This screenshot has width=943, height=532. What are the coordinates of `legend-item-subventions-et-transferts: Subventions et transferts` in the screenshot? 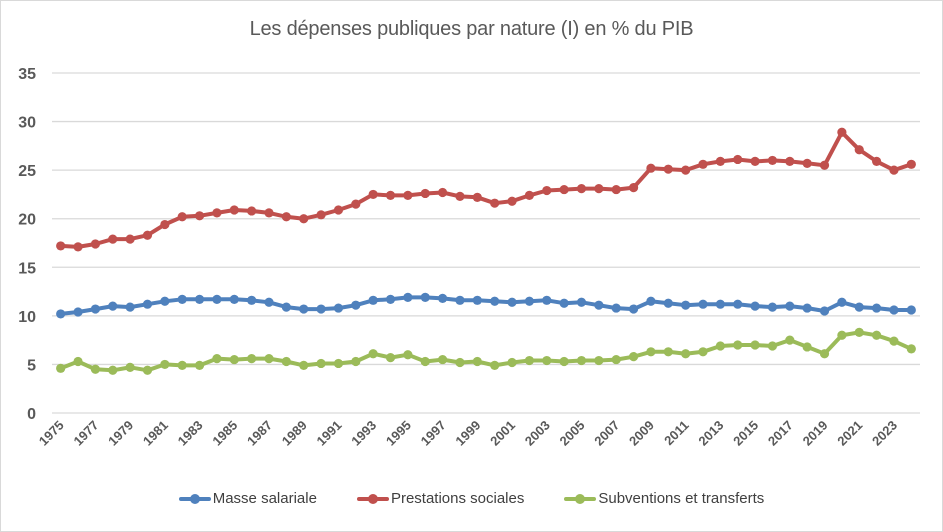 It's located at (664, 498).